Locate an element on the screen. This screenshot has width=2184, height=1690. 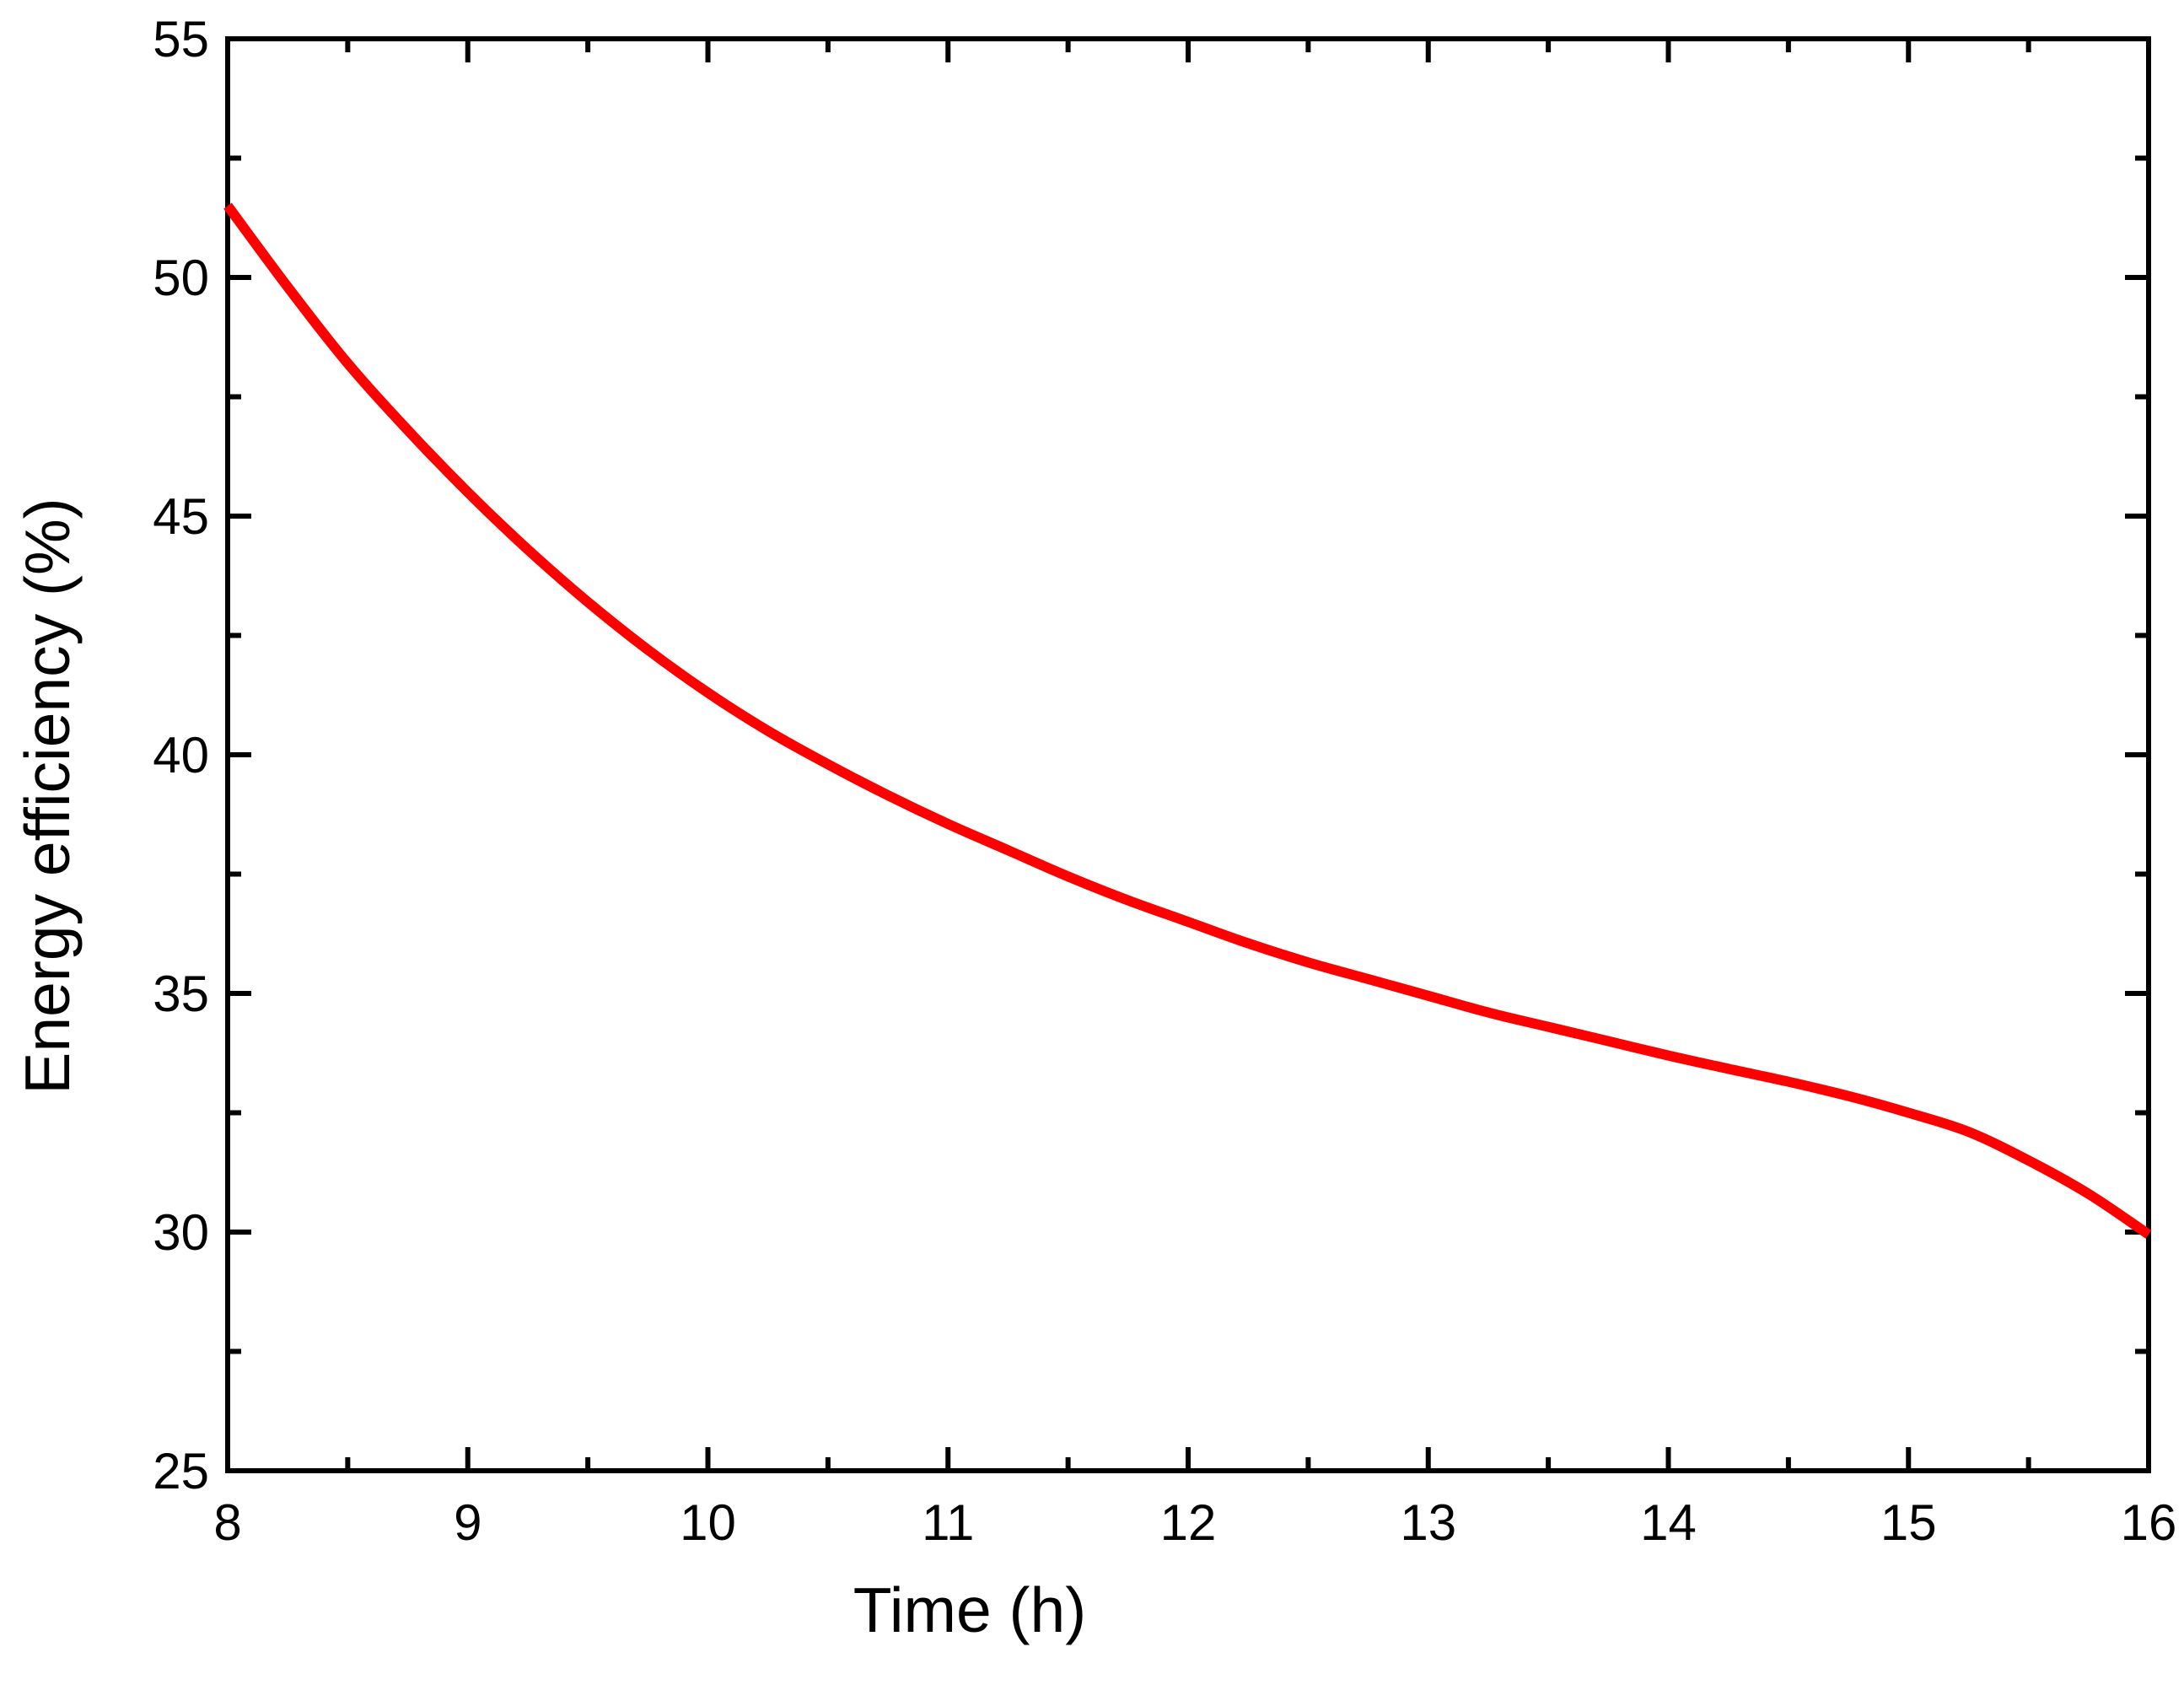
x-tick-label: 11 is located at coordinates (948, 1522).